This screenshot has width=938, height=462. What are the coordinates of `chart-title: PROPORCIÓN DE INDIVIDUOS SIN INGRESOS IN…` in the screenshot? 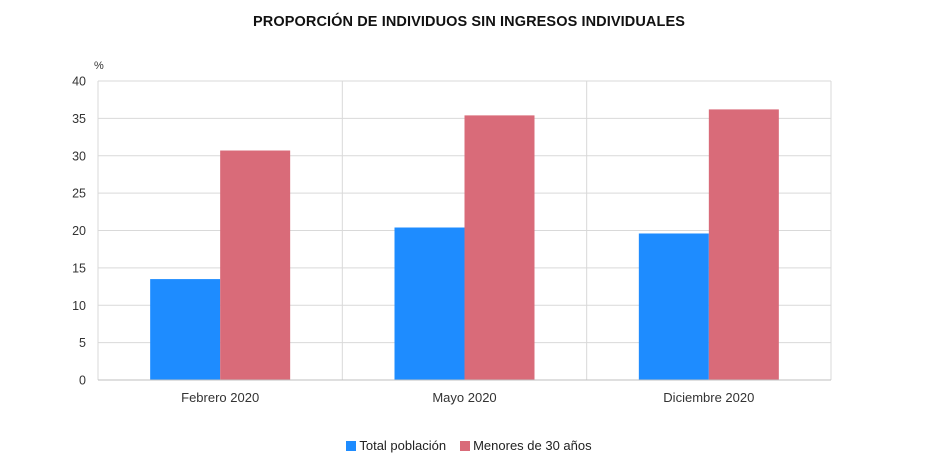 It's located at (469, 22).